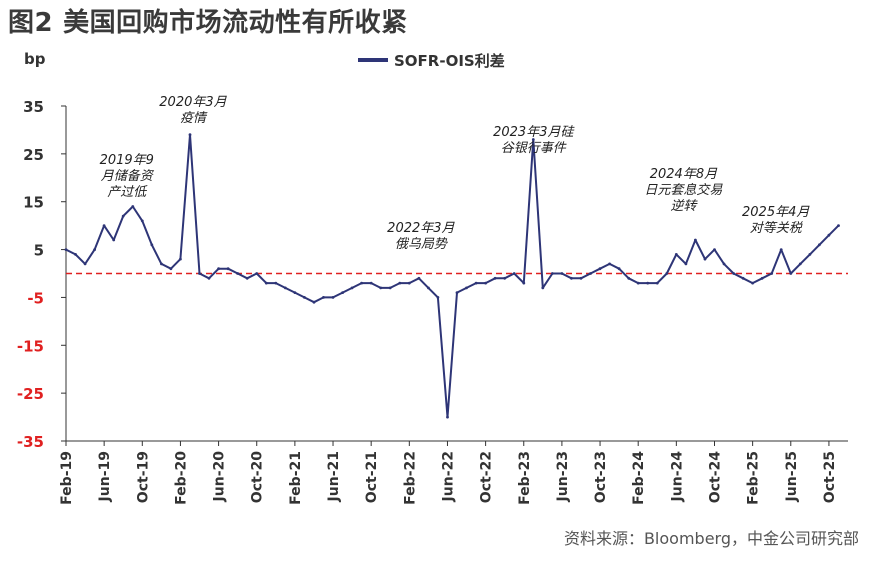 The height and width of the screenshot is (561, 879). What do you see at coordinates (39, 251) in the screenshot?
I see `y-tick-label: 5` at bounding box center [39, 251].